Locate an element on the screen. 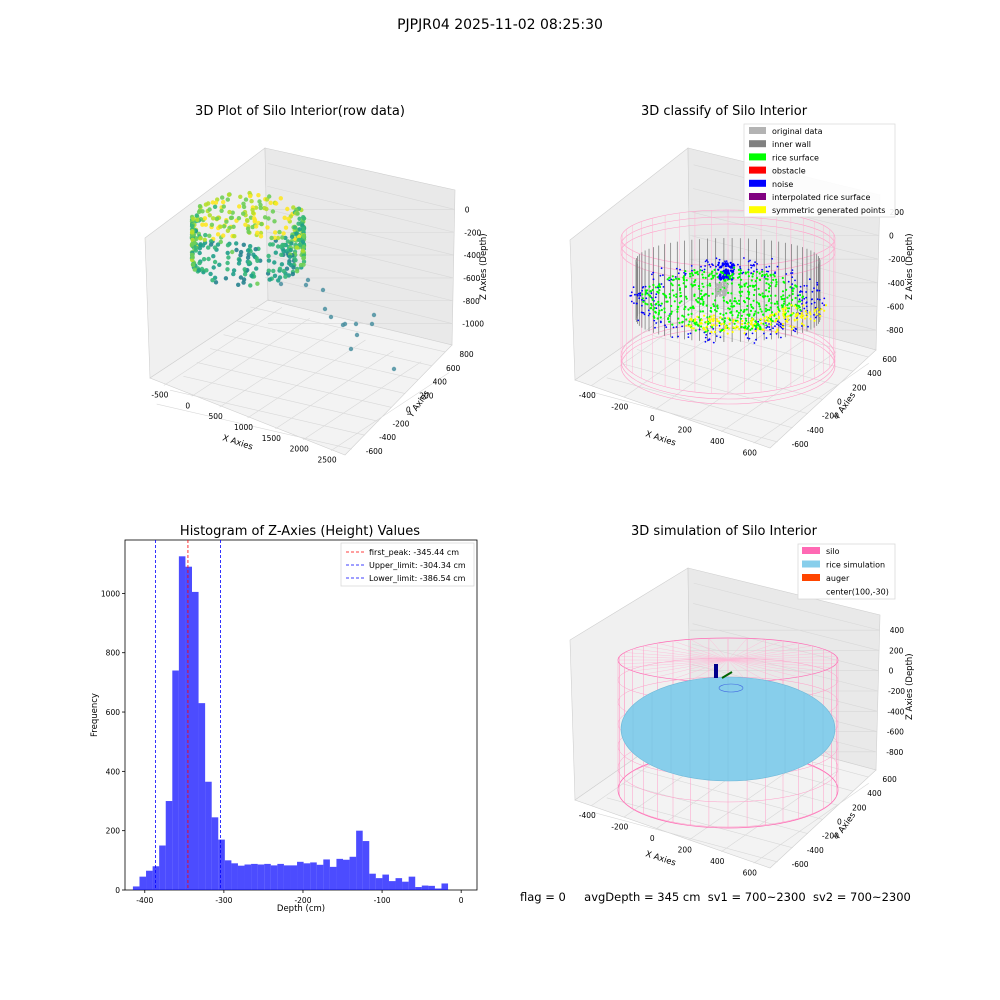  x-tick-label: 200 is located at coordinates (685, 849).